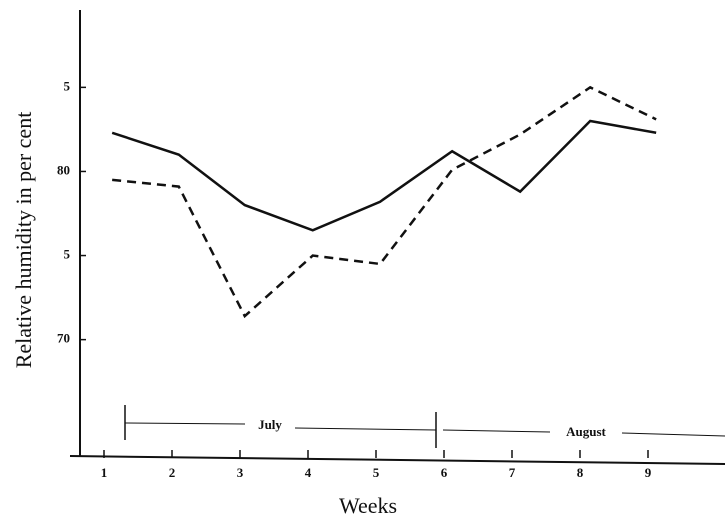 The height and width of the screenshot is (521, 725). Describe the element at coordinates (23, 240) in the screenshot. I see `y-axis-label: Relative humidity in per cent` at that location.